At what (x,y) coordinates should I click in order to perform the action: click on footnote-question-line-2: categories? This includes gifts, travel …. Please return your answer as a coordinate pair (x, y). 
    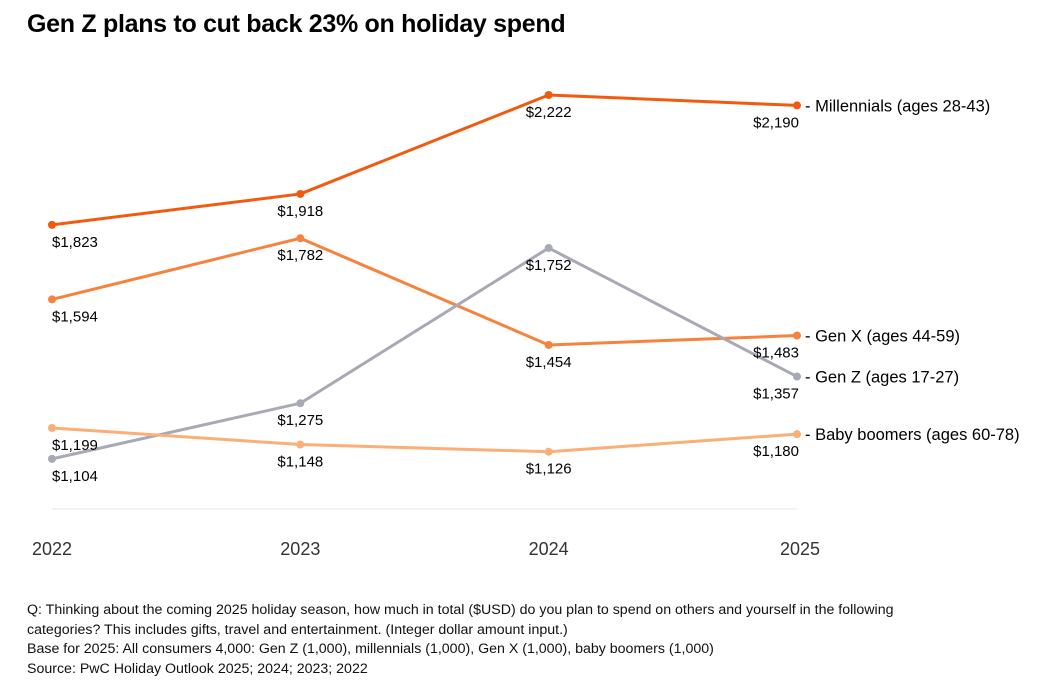
    Looking at the image, I should click on (297, 629).